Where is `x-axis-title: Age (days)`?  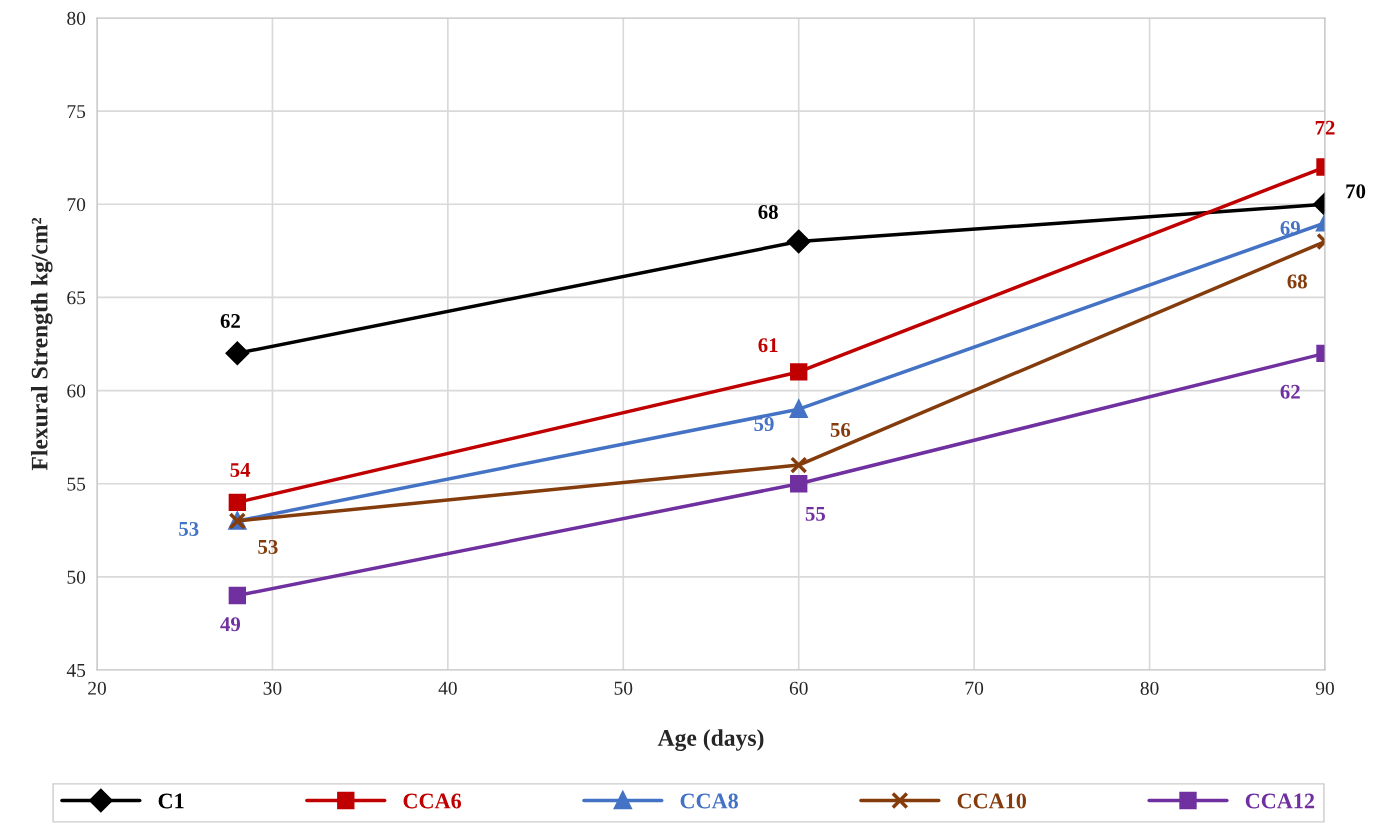 x-axis-title: Age (days) is located at coordinates (710, 740).